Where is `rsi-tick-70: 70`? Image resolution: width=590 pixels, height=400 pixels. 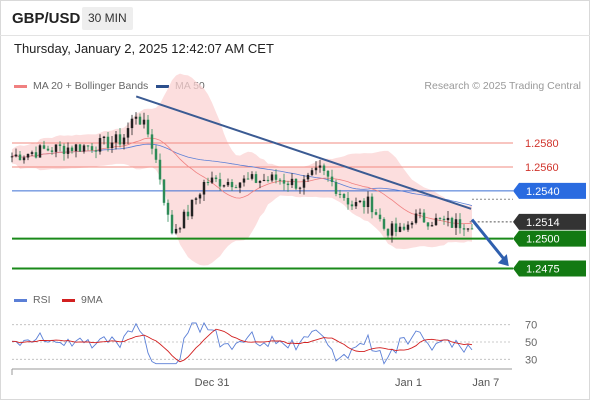 rsi-tick-70: 70 is located at coordinates (531, 326).